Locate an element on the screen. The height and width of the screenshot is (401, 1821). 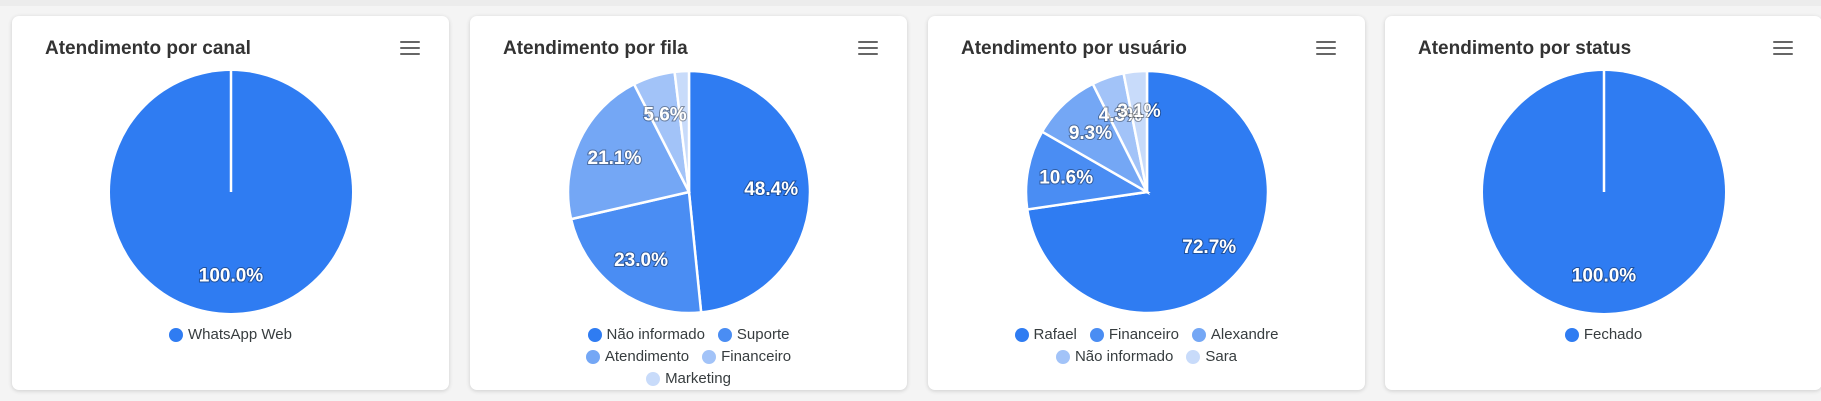
legend-item-atendimento: Atendimento is located at coordinates (637, 356).